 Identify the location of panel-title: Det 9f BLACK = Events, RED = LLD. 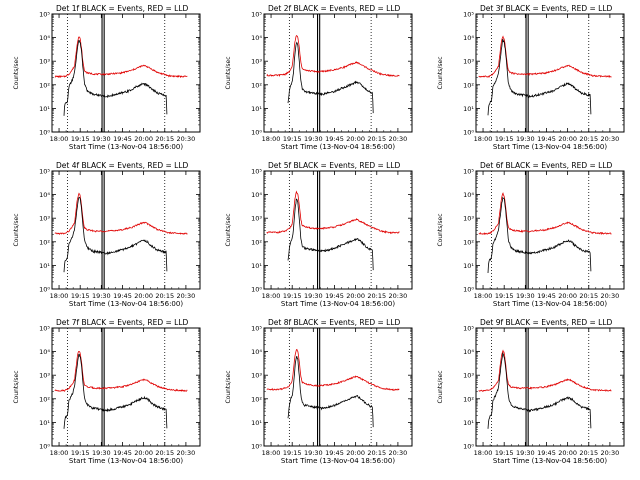
(546, 322).